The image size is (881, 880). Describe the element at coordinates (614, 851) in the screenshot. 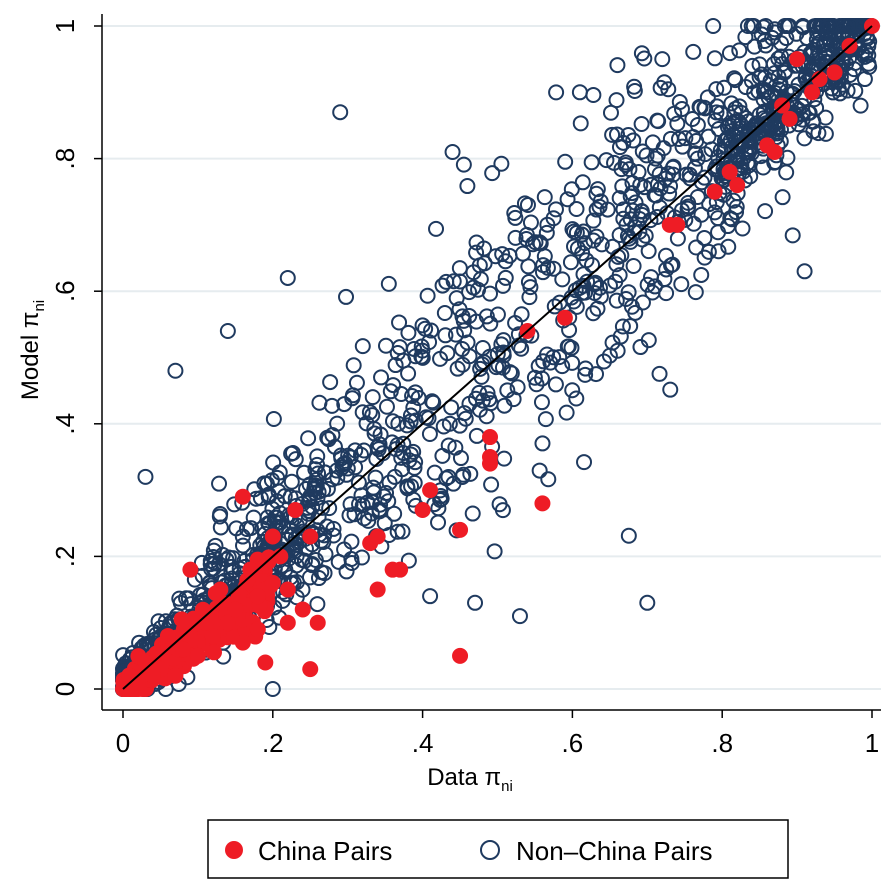

I see `legend-nonchina-label: Non–China Pairs` at that location.